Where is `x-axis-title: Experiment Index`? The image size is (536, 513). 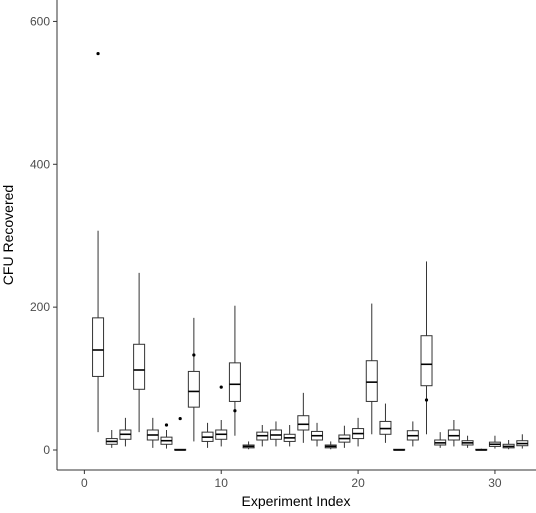 x-axis-title: Experiment Index is located at coordinates (296, 501).